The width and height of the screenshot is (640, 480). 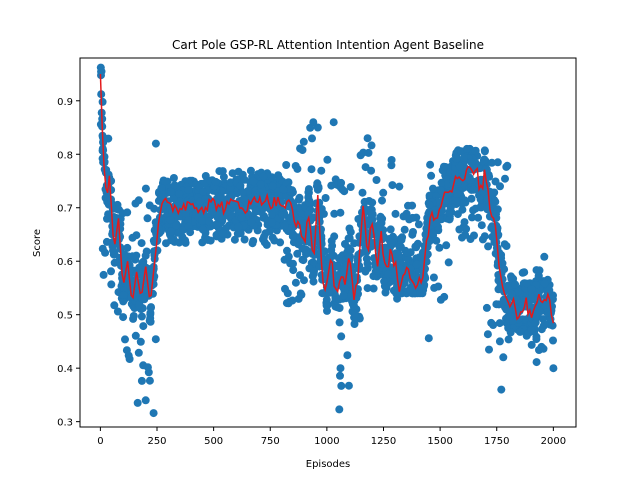 What do you see at coordinates (328, 464) in the screenshot?
I see `x-axis-label: Episodes` at bounding box center [328, 464].